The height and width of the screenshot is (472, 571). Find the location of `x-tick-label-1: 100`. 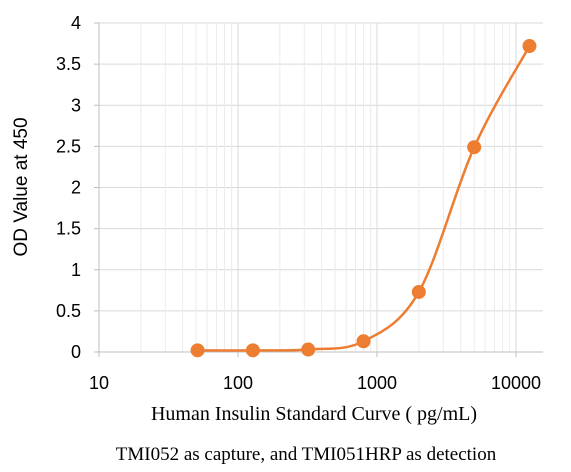

x-tick-label-1: 100 is located at coordinates (238, 383).